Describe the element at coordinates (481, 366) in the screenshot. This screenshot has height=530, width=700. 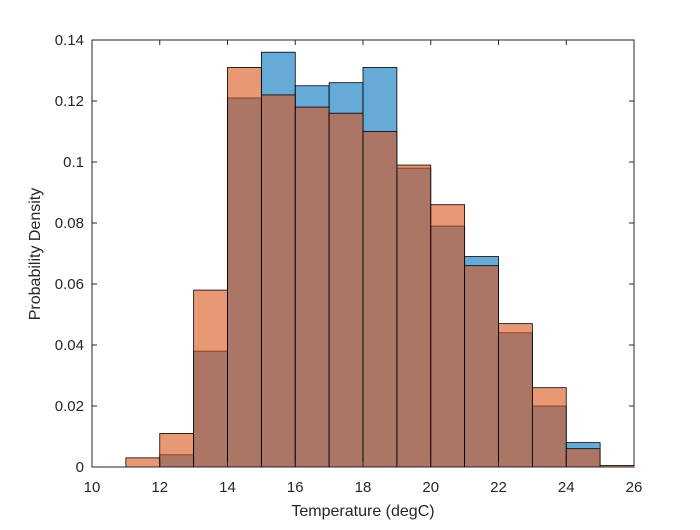
I see `histogram-bar-series2-bin11` at that location.